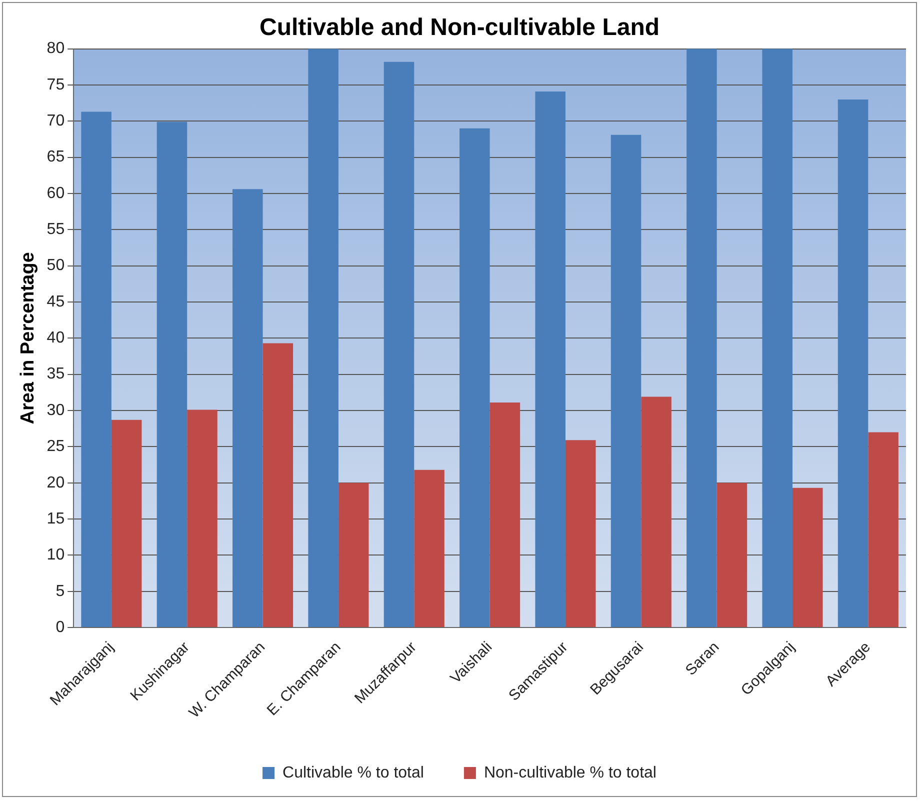  I want to click on y-tick-label: 35, so click(55, 374).